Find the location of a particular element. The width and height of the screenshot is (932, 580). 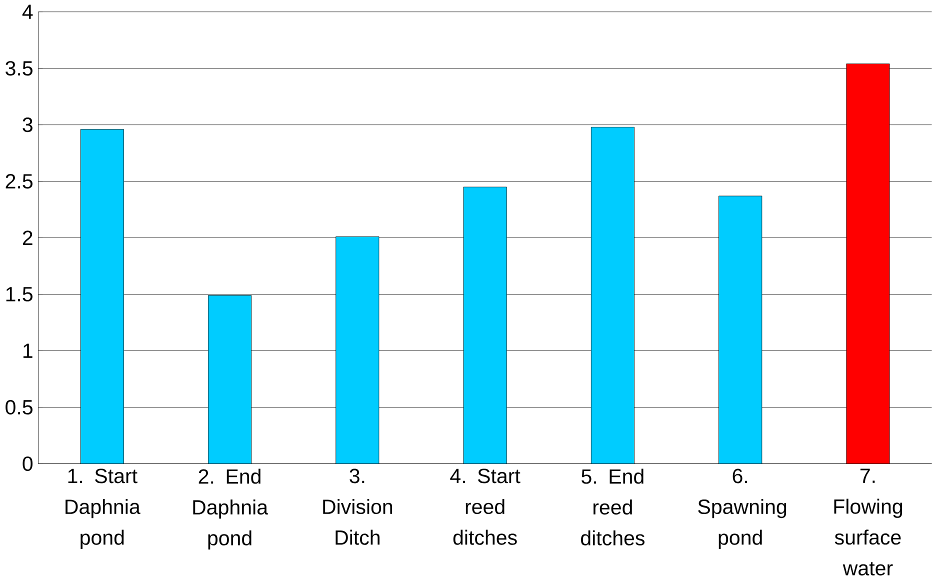

x-tick-label: 1. Start Daphnia pond is located at coordinates (103, 508).